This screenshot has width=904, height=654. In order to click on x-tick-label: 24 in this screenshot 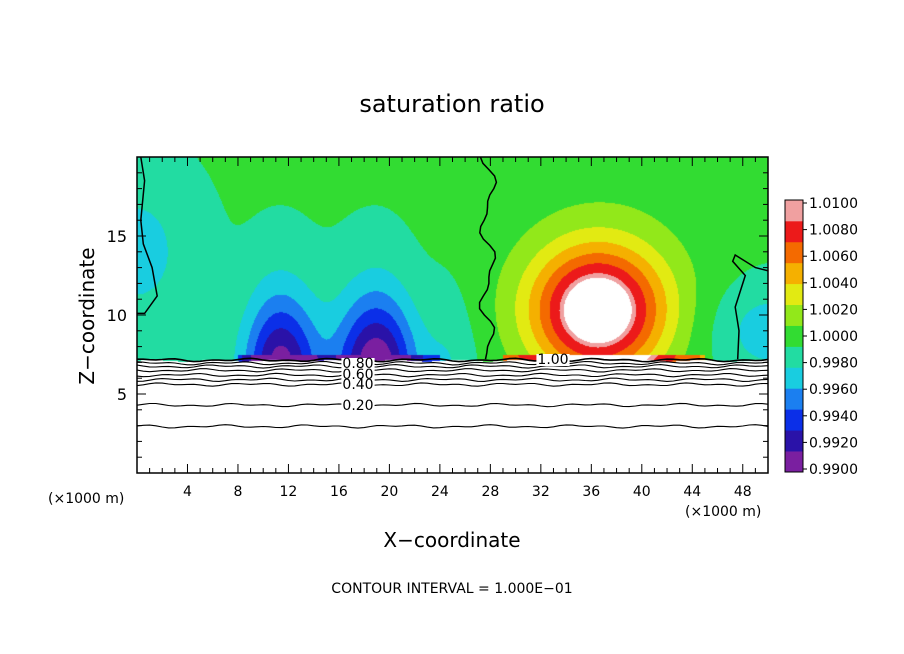, I will do `click(440, 492)`.